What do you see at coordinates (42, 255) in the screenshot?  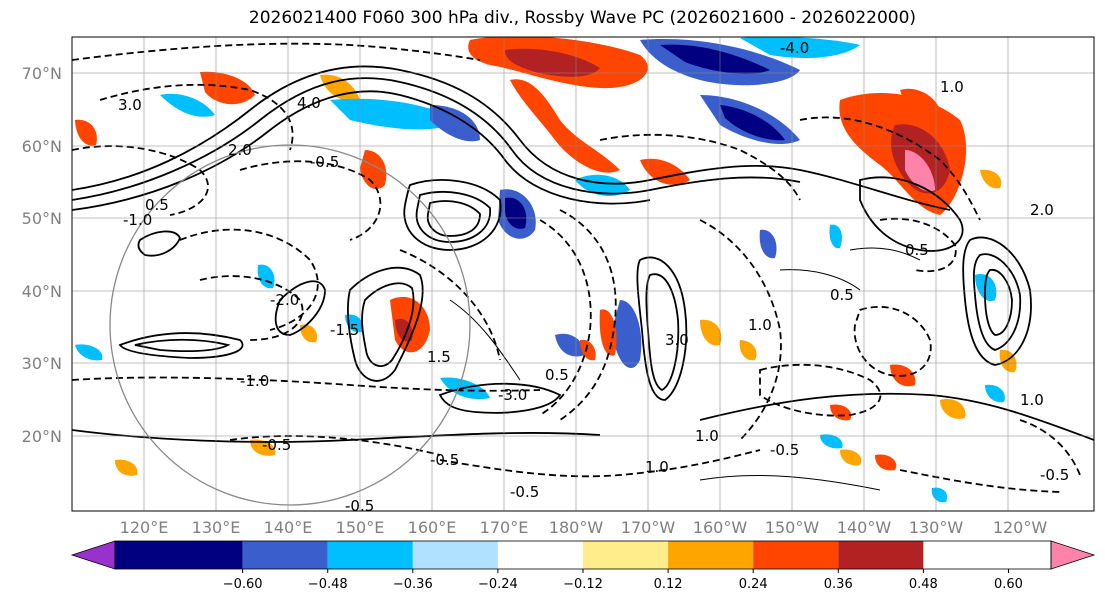 I see `latitude-labels: 70°N 60°N 50°N 40°N 30°N 20°N` at bounding box center [42, 255].